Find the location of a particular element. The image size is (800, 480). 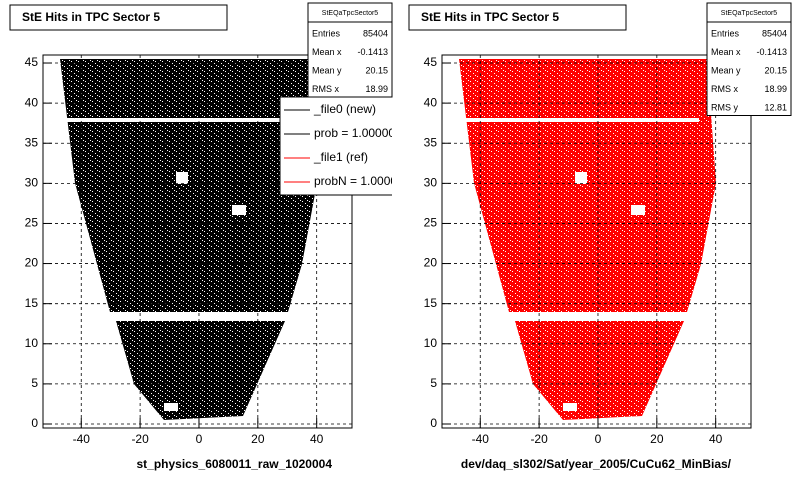

legend-box is located at coordinates (335, 146).